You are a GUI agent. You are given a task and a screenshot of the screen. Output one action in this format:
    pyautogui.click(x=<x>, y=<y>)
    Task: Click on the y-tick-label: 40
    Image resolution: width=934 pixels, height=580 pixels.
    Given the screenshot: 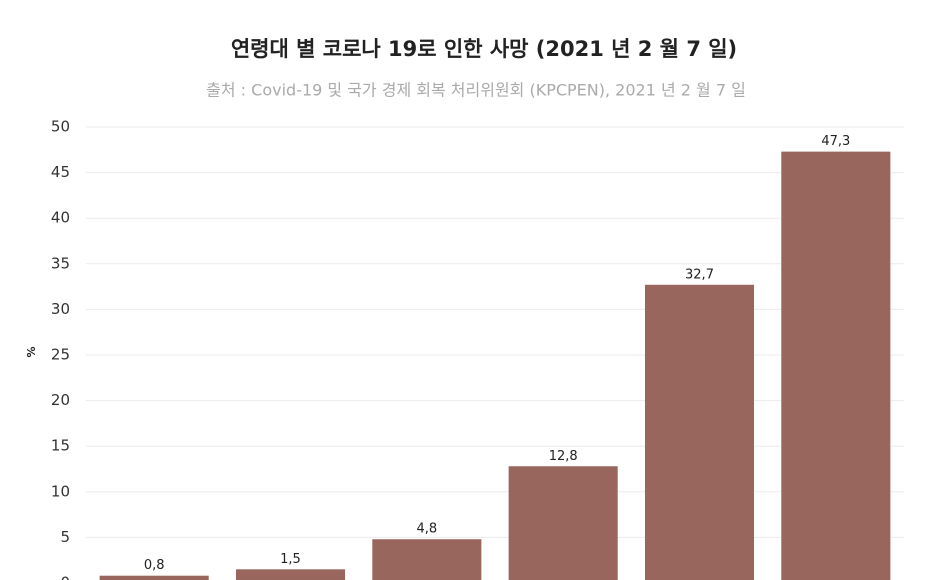 What is the action you would take?
    pyautogui.click(x=60, y=218)
    